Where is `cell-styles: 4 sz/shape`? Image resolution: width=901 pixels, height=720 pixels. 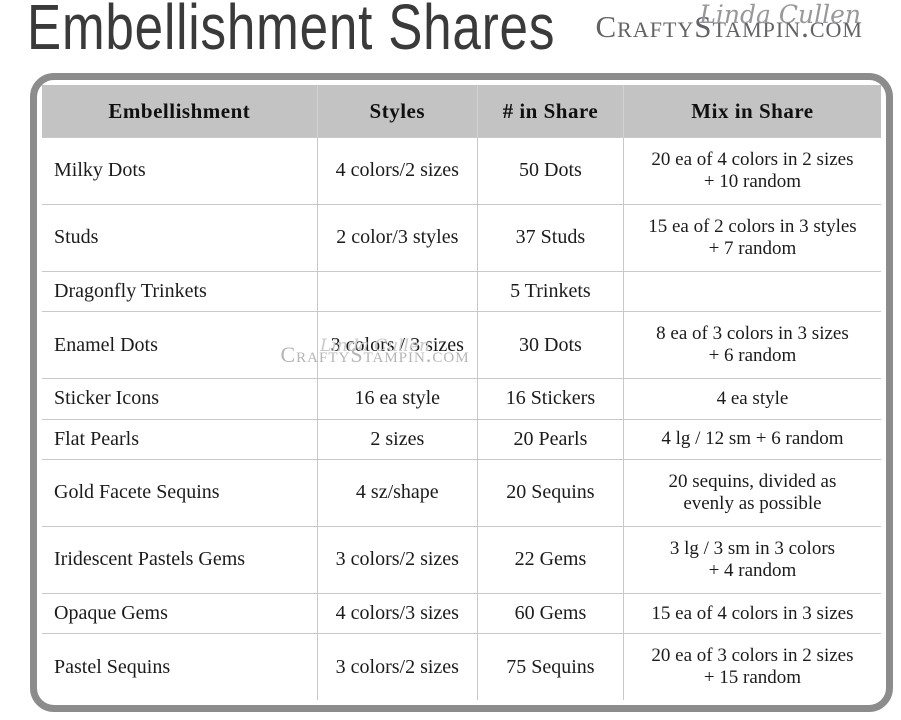 cell-styles: 4 sz/shape is located at coordinates (397, 493).